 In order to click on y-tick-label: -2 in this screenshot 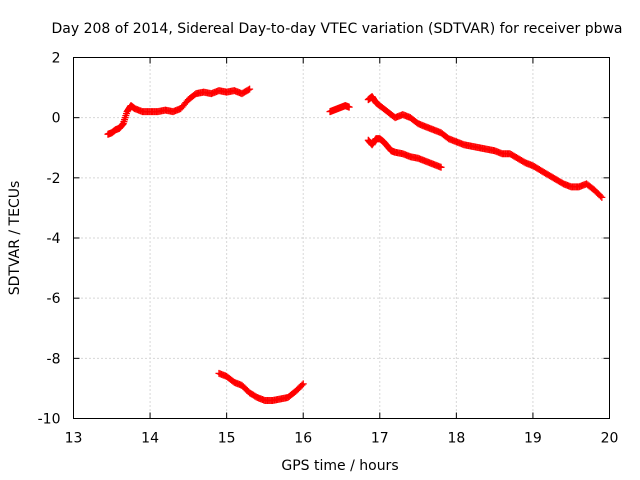, I will do `click(54, 179)`.